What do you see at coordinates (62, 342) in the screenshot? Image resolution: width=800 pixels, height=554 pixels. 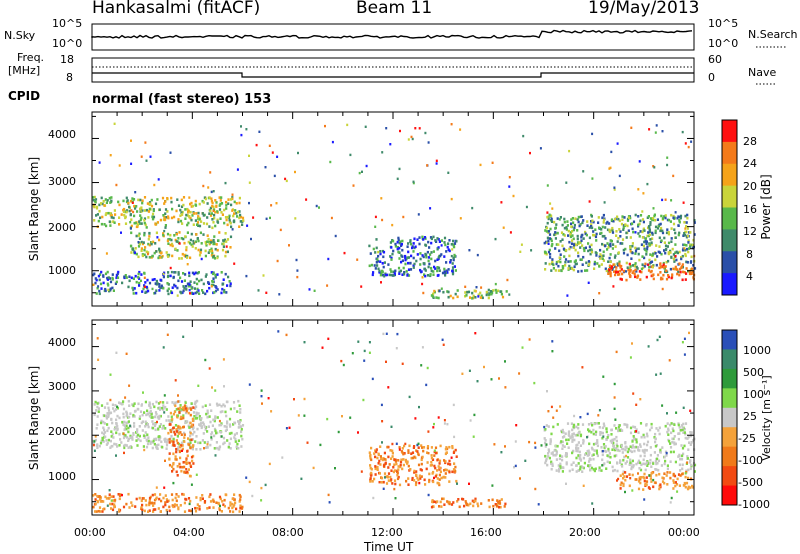 I see `velocity-ytick-4000: 4000` at bounding box center [62, 342].